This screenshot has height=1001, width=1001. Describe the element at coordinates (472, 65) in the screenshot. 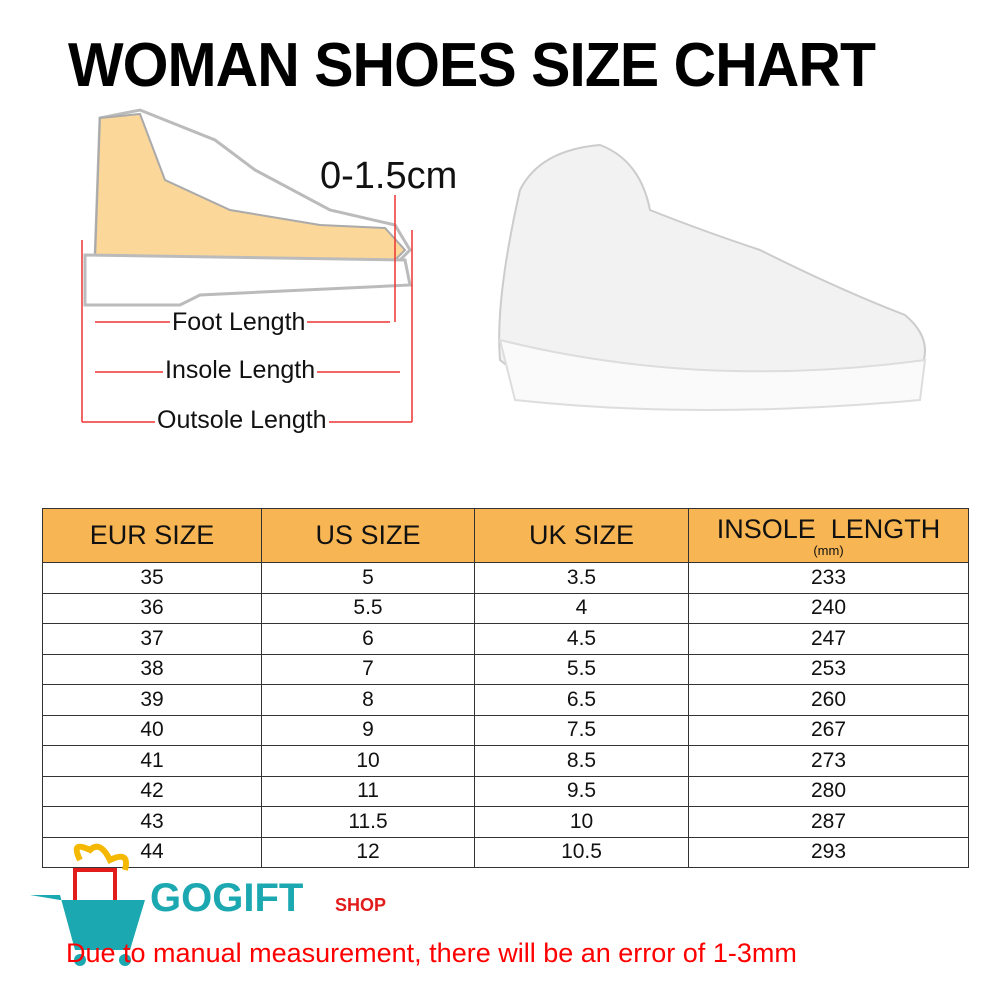

I see `page-title: WOMAN SHOES SIZE CHART` at that location.